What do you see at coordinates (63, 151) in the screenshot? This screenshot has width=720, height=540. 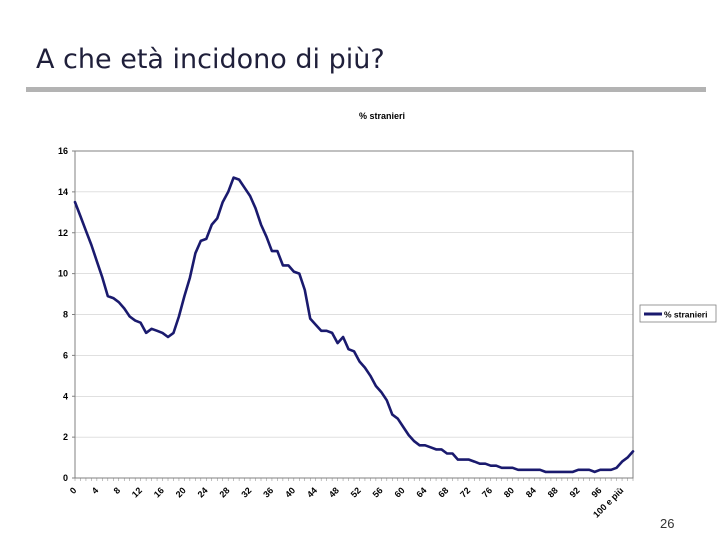 I see `y-tick-label: 16` at bounding box center [63, 151].